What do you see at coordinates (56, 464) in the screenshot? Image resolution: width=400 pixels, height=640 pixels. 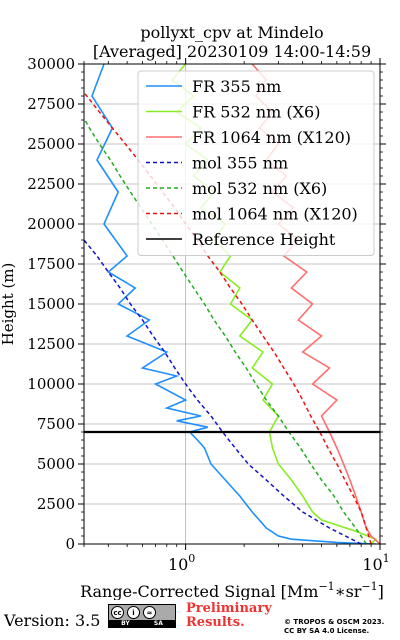 I see `y-tick-label: 5000` at bounding box center [56, 464].